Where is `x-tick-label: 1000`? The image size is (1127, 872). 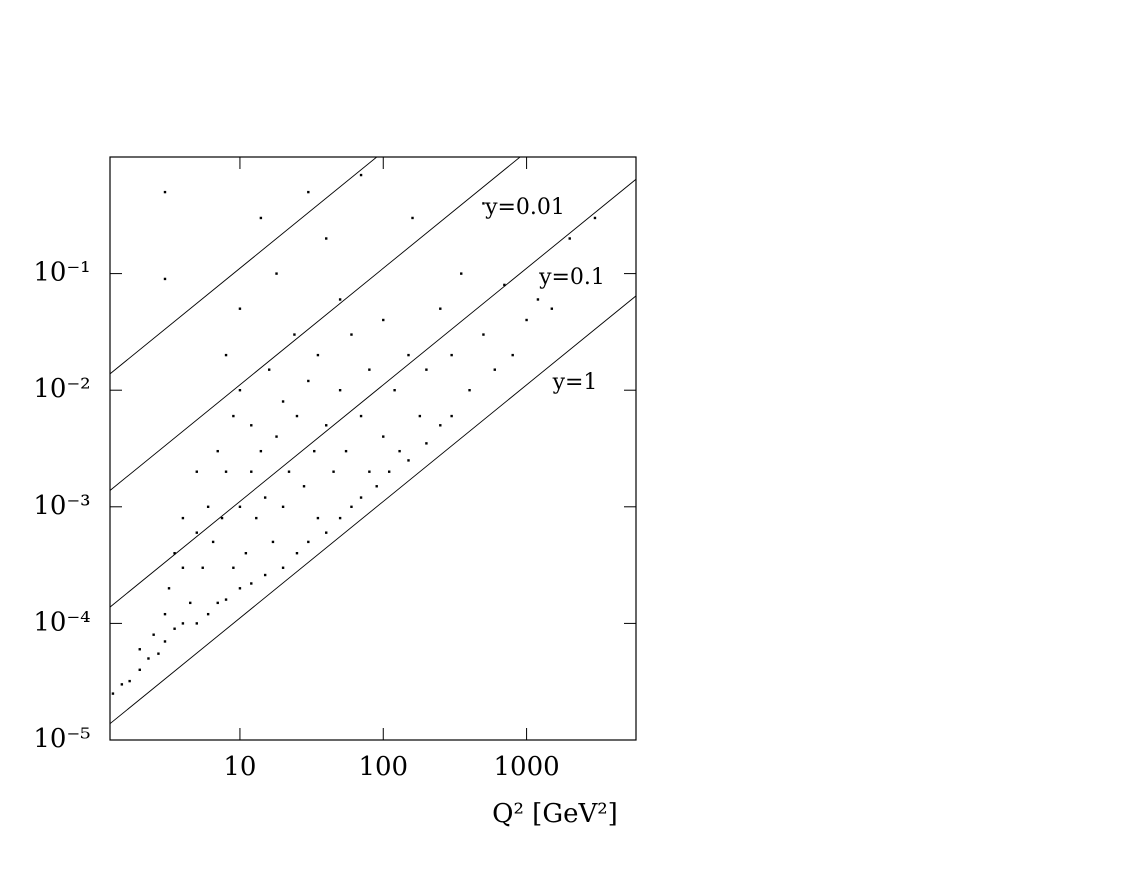 x-tick-label: 1000 is located at coordinates (526, 767).